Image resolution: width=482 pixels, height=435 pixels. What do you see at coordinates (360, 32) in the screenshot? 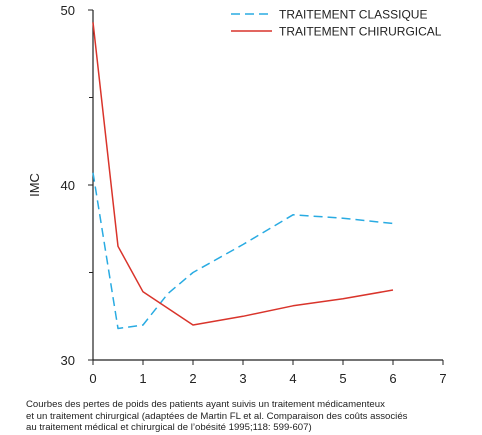
I see `legend-label-1: TRAITEMENT CHIRURGICAL` at bounding box center [360, 32].